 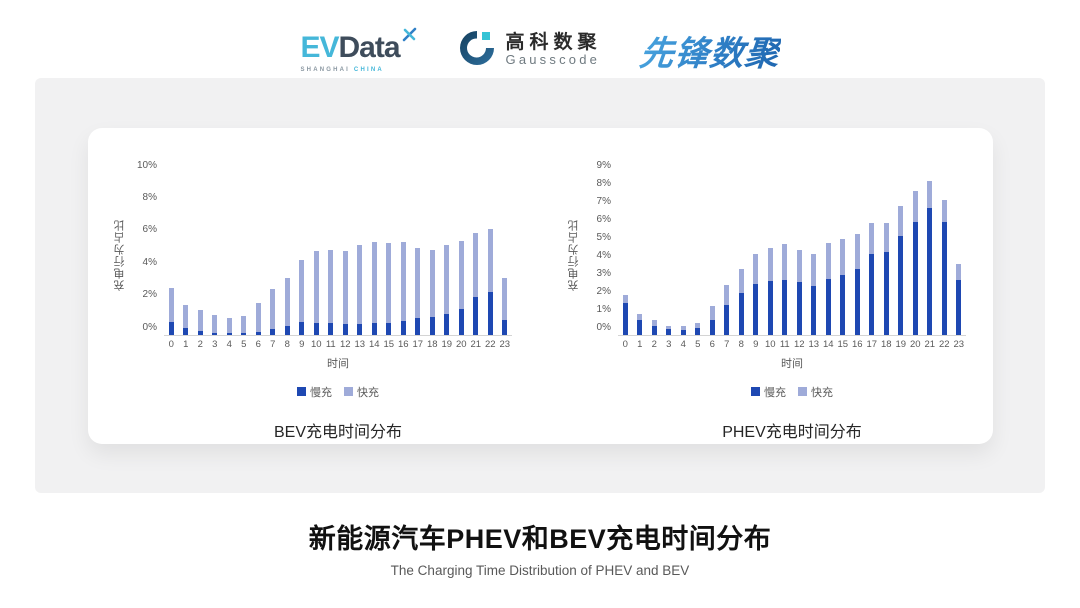 What do you see at coordinates (857, 344) in the screenshot?
I see `x-tick-label: 16` at bounding box center [857, 344].